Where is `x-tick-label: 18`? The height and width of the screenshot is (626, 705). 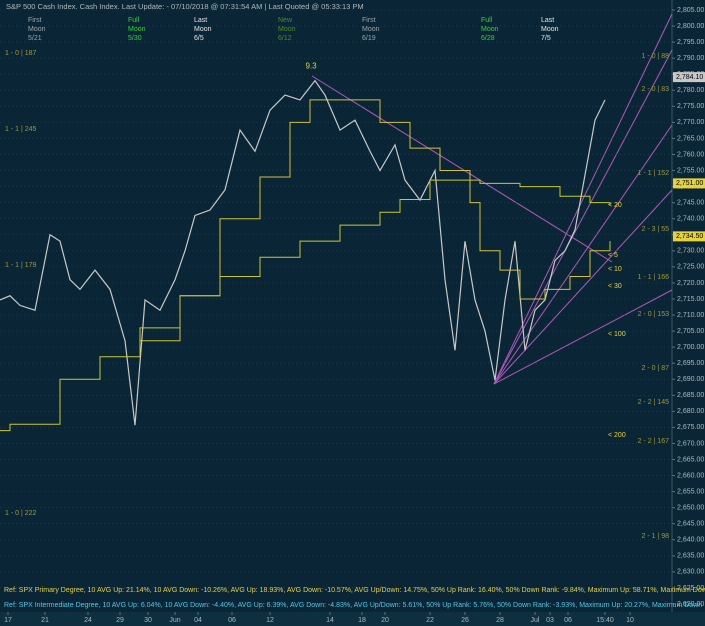 x-tick-label: 18 is located at coordinates (362, 620).